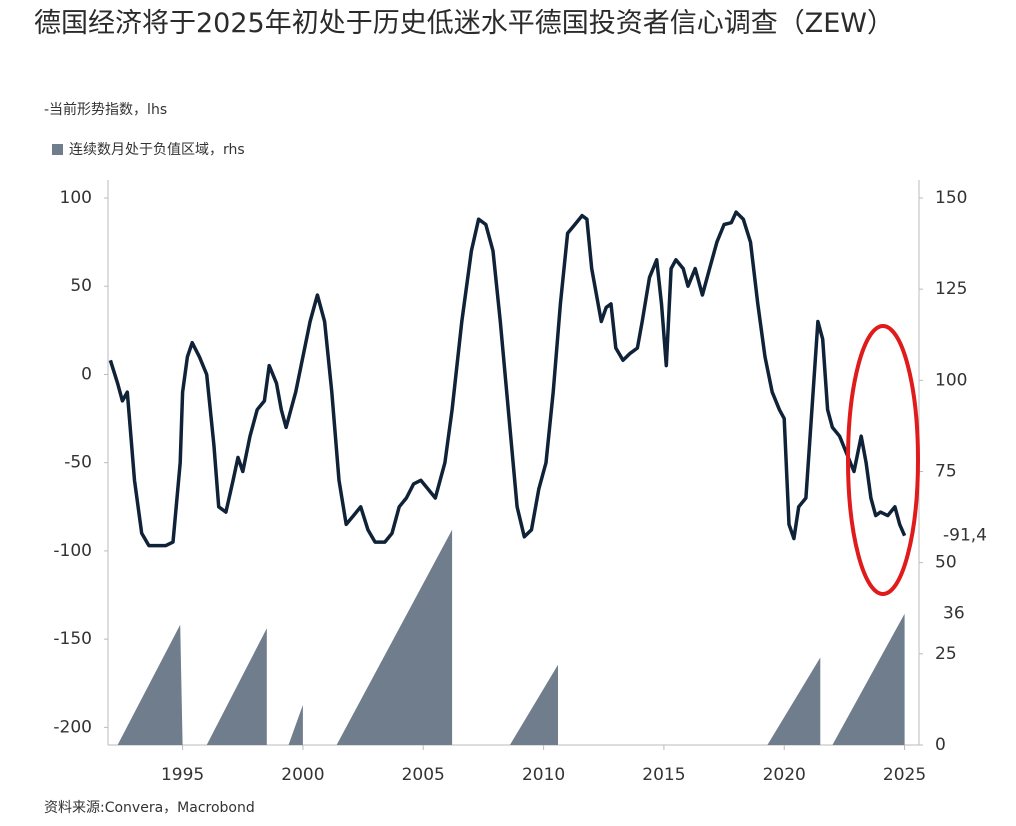 The width and height of the screenshot is (1016, 826). I want to click on highlight-ellipse, so click(883, 460).